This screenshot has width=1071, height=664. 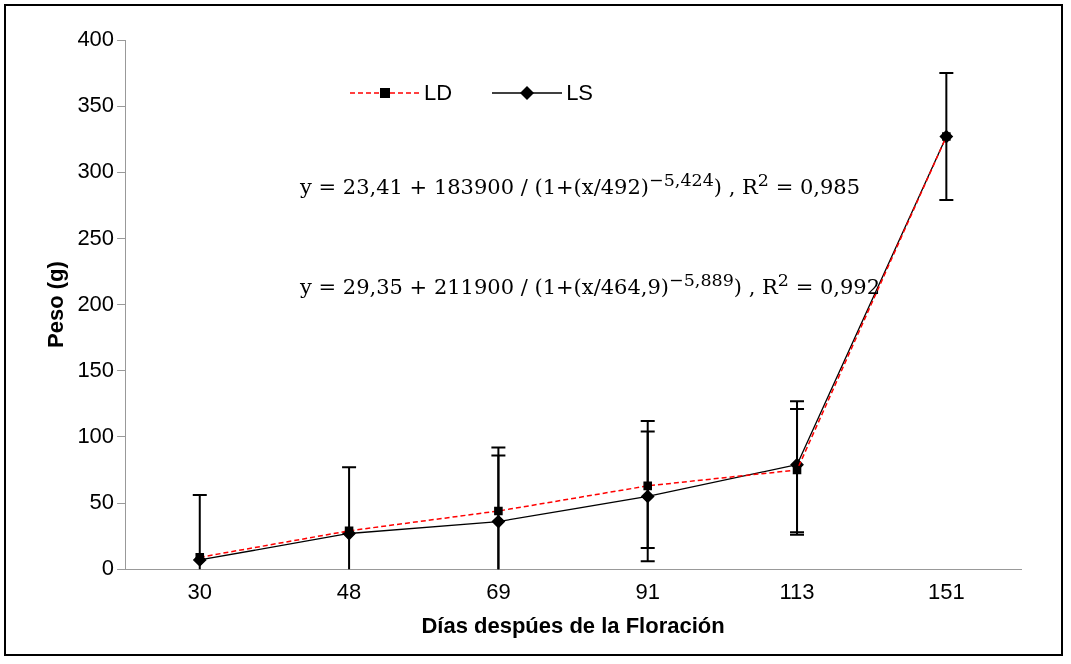 What do you see at coordinates (108, 568) in the screenshot?
I see `y-tick-label: 0` at bounding box center [108, 568].